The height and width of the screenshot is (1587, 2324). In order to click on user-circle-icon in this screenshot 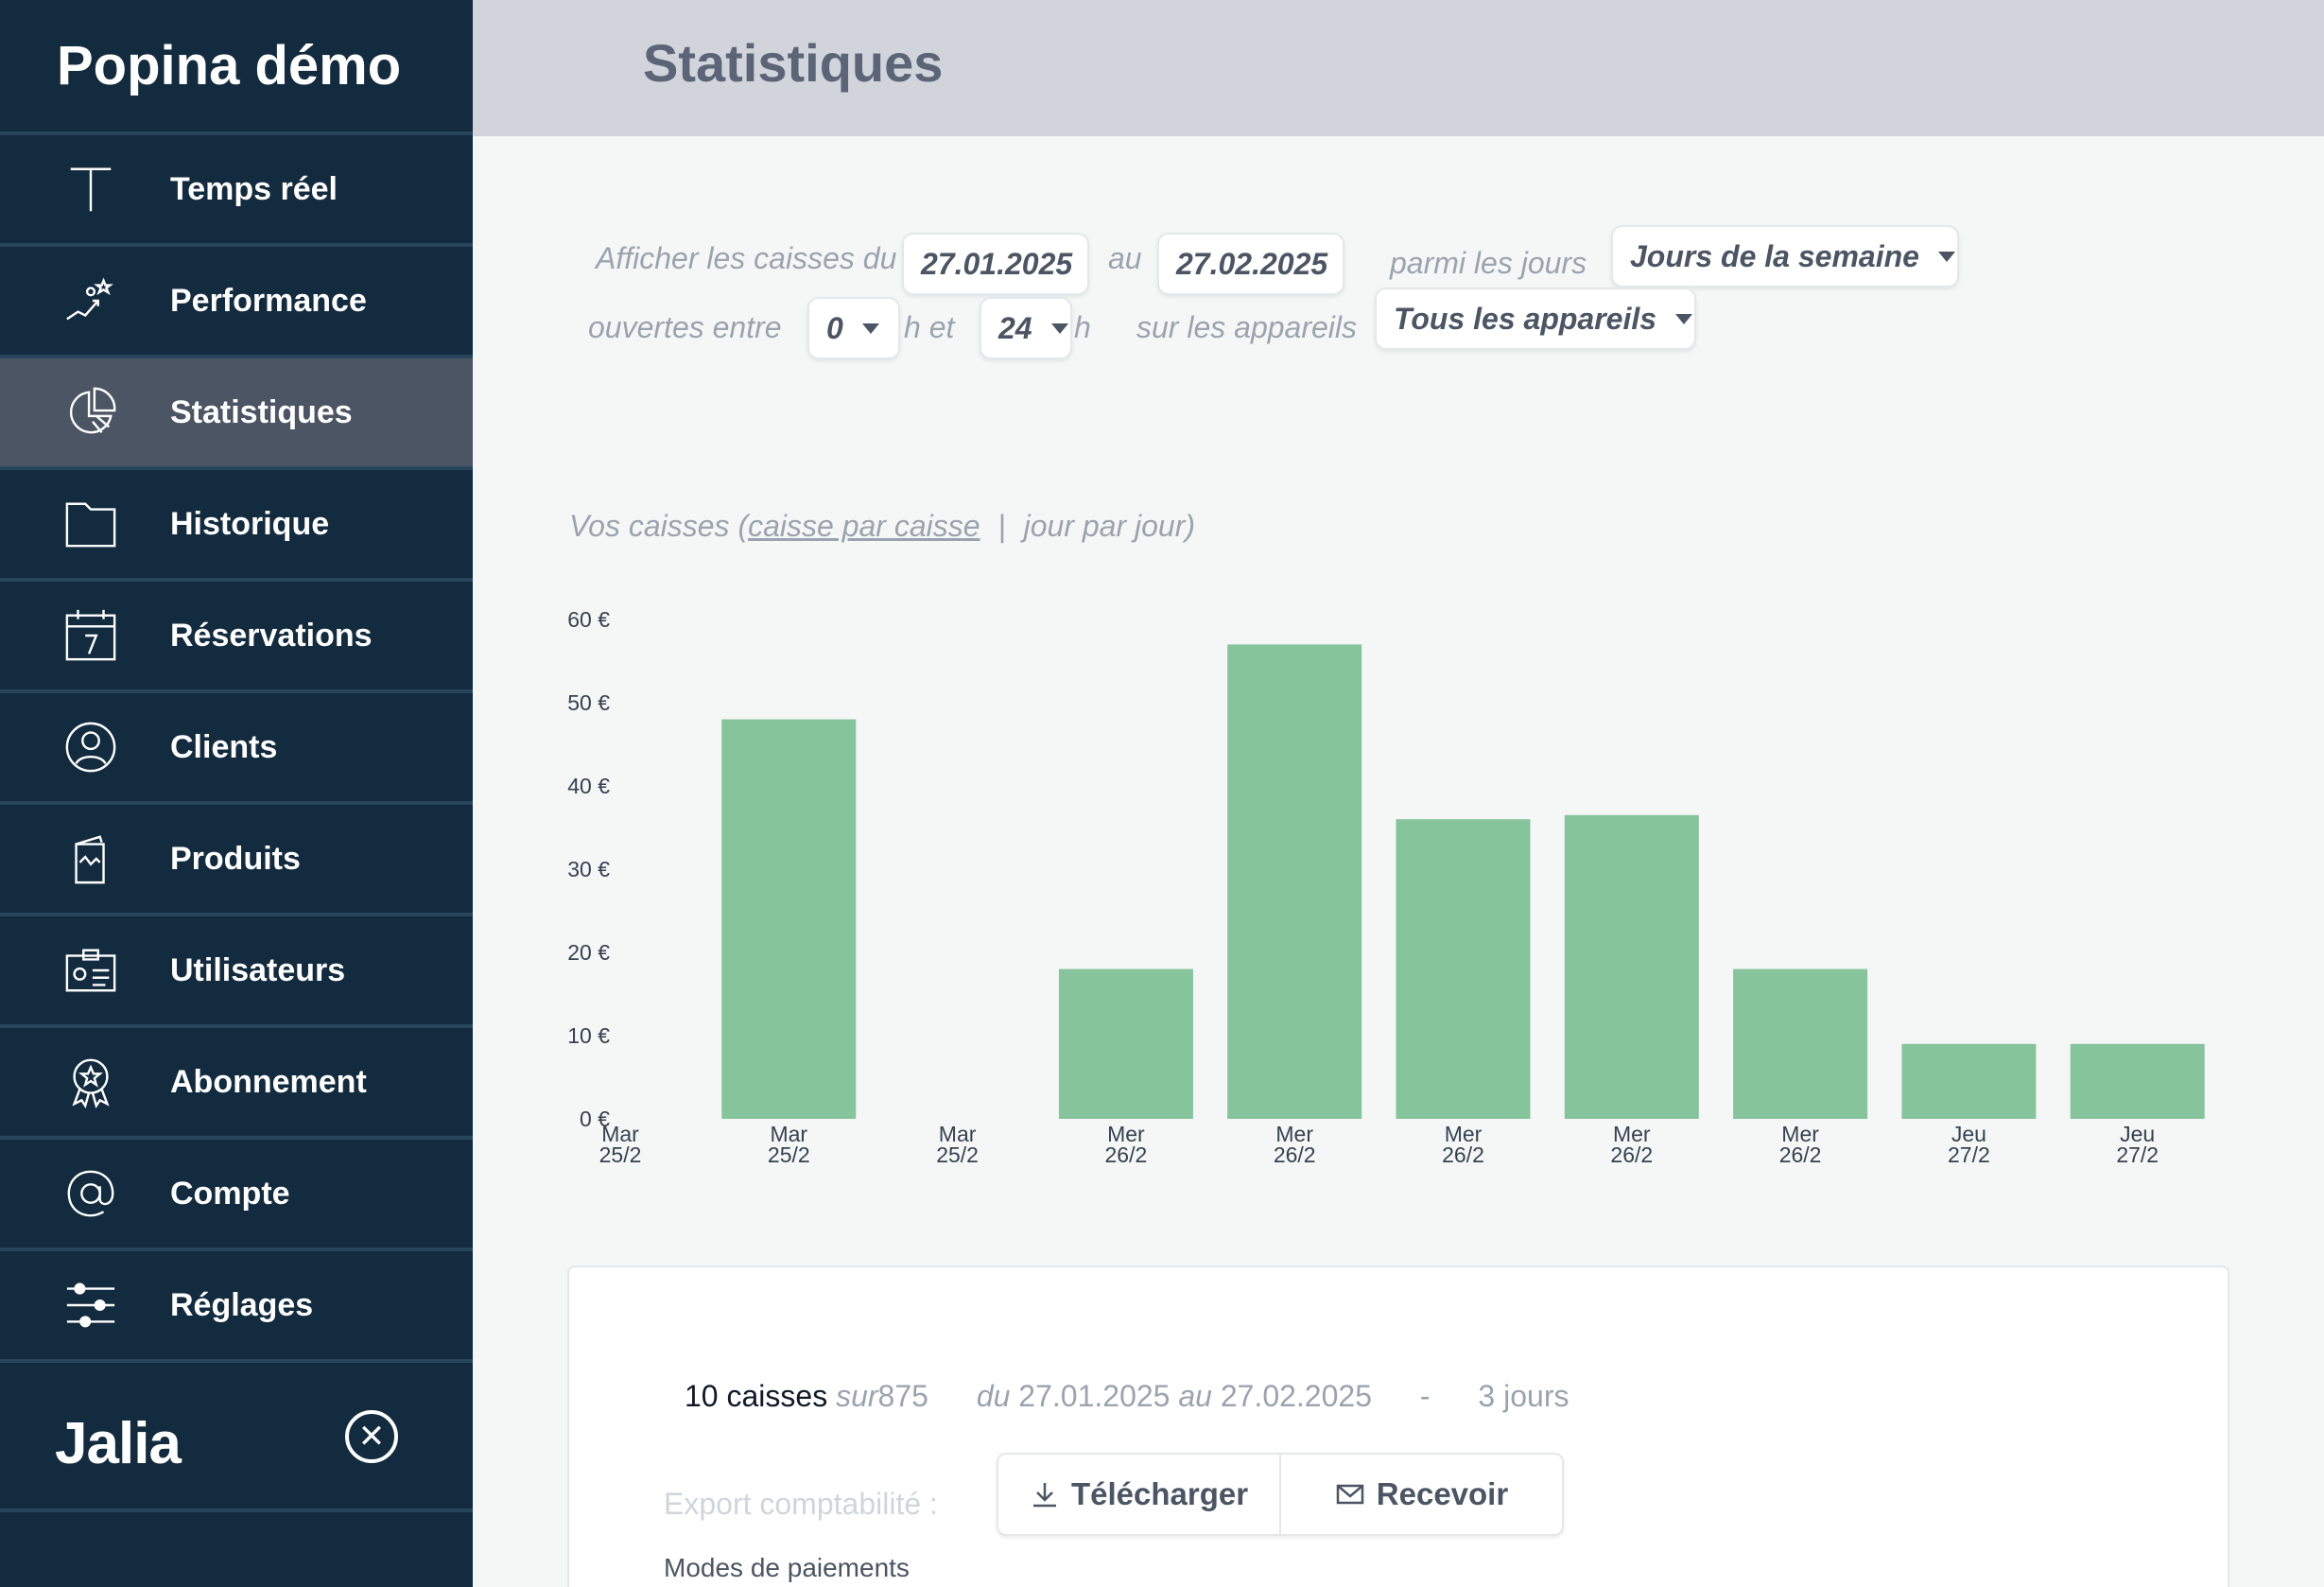, I will do `click(90, 747)`.